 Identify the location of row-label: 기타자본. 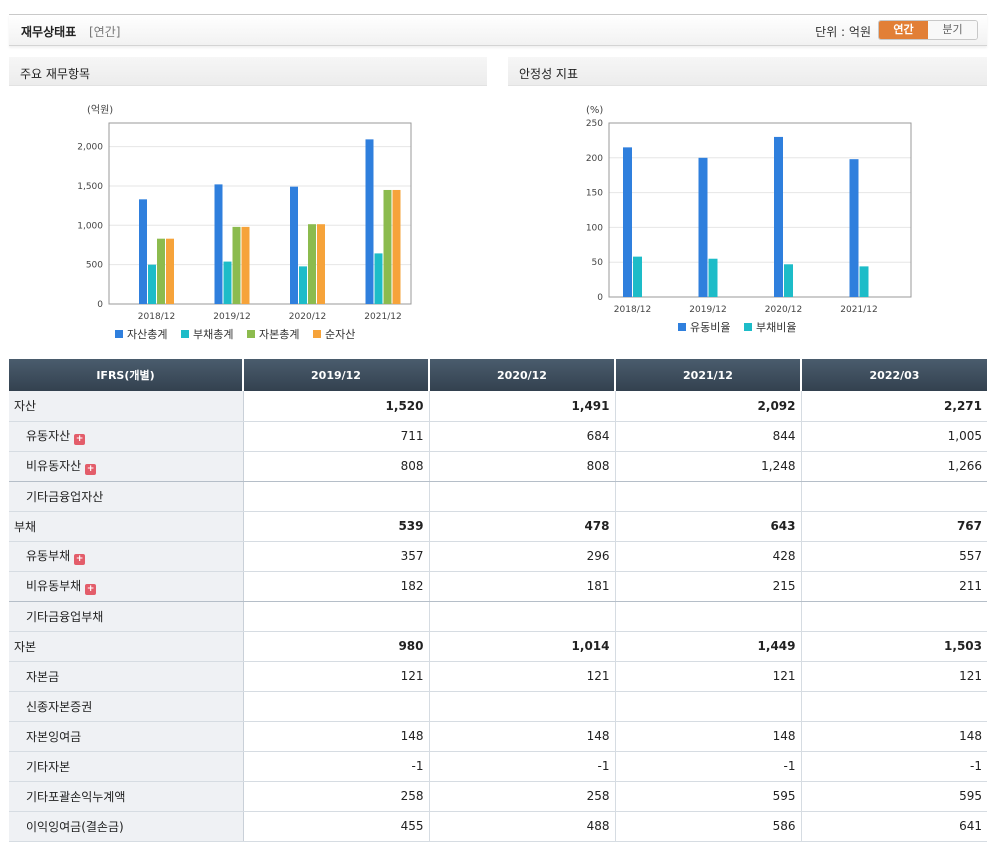
(48, 766).